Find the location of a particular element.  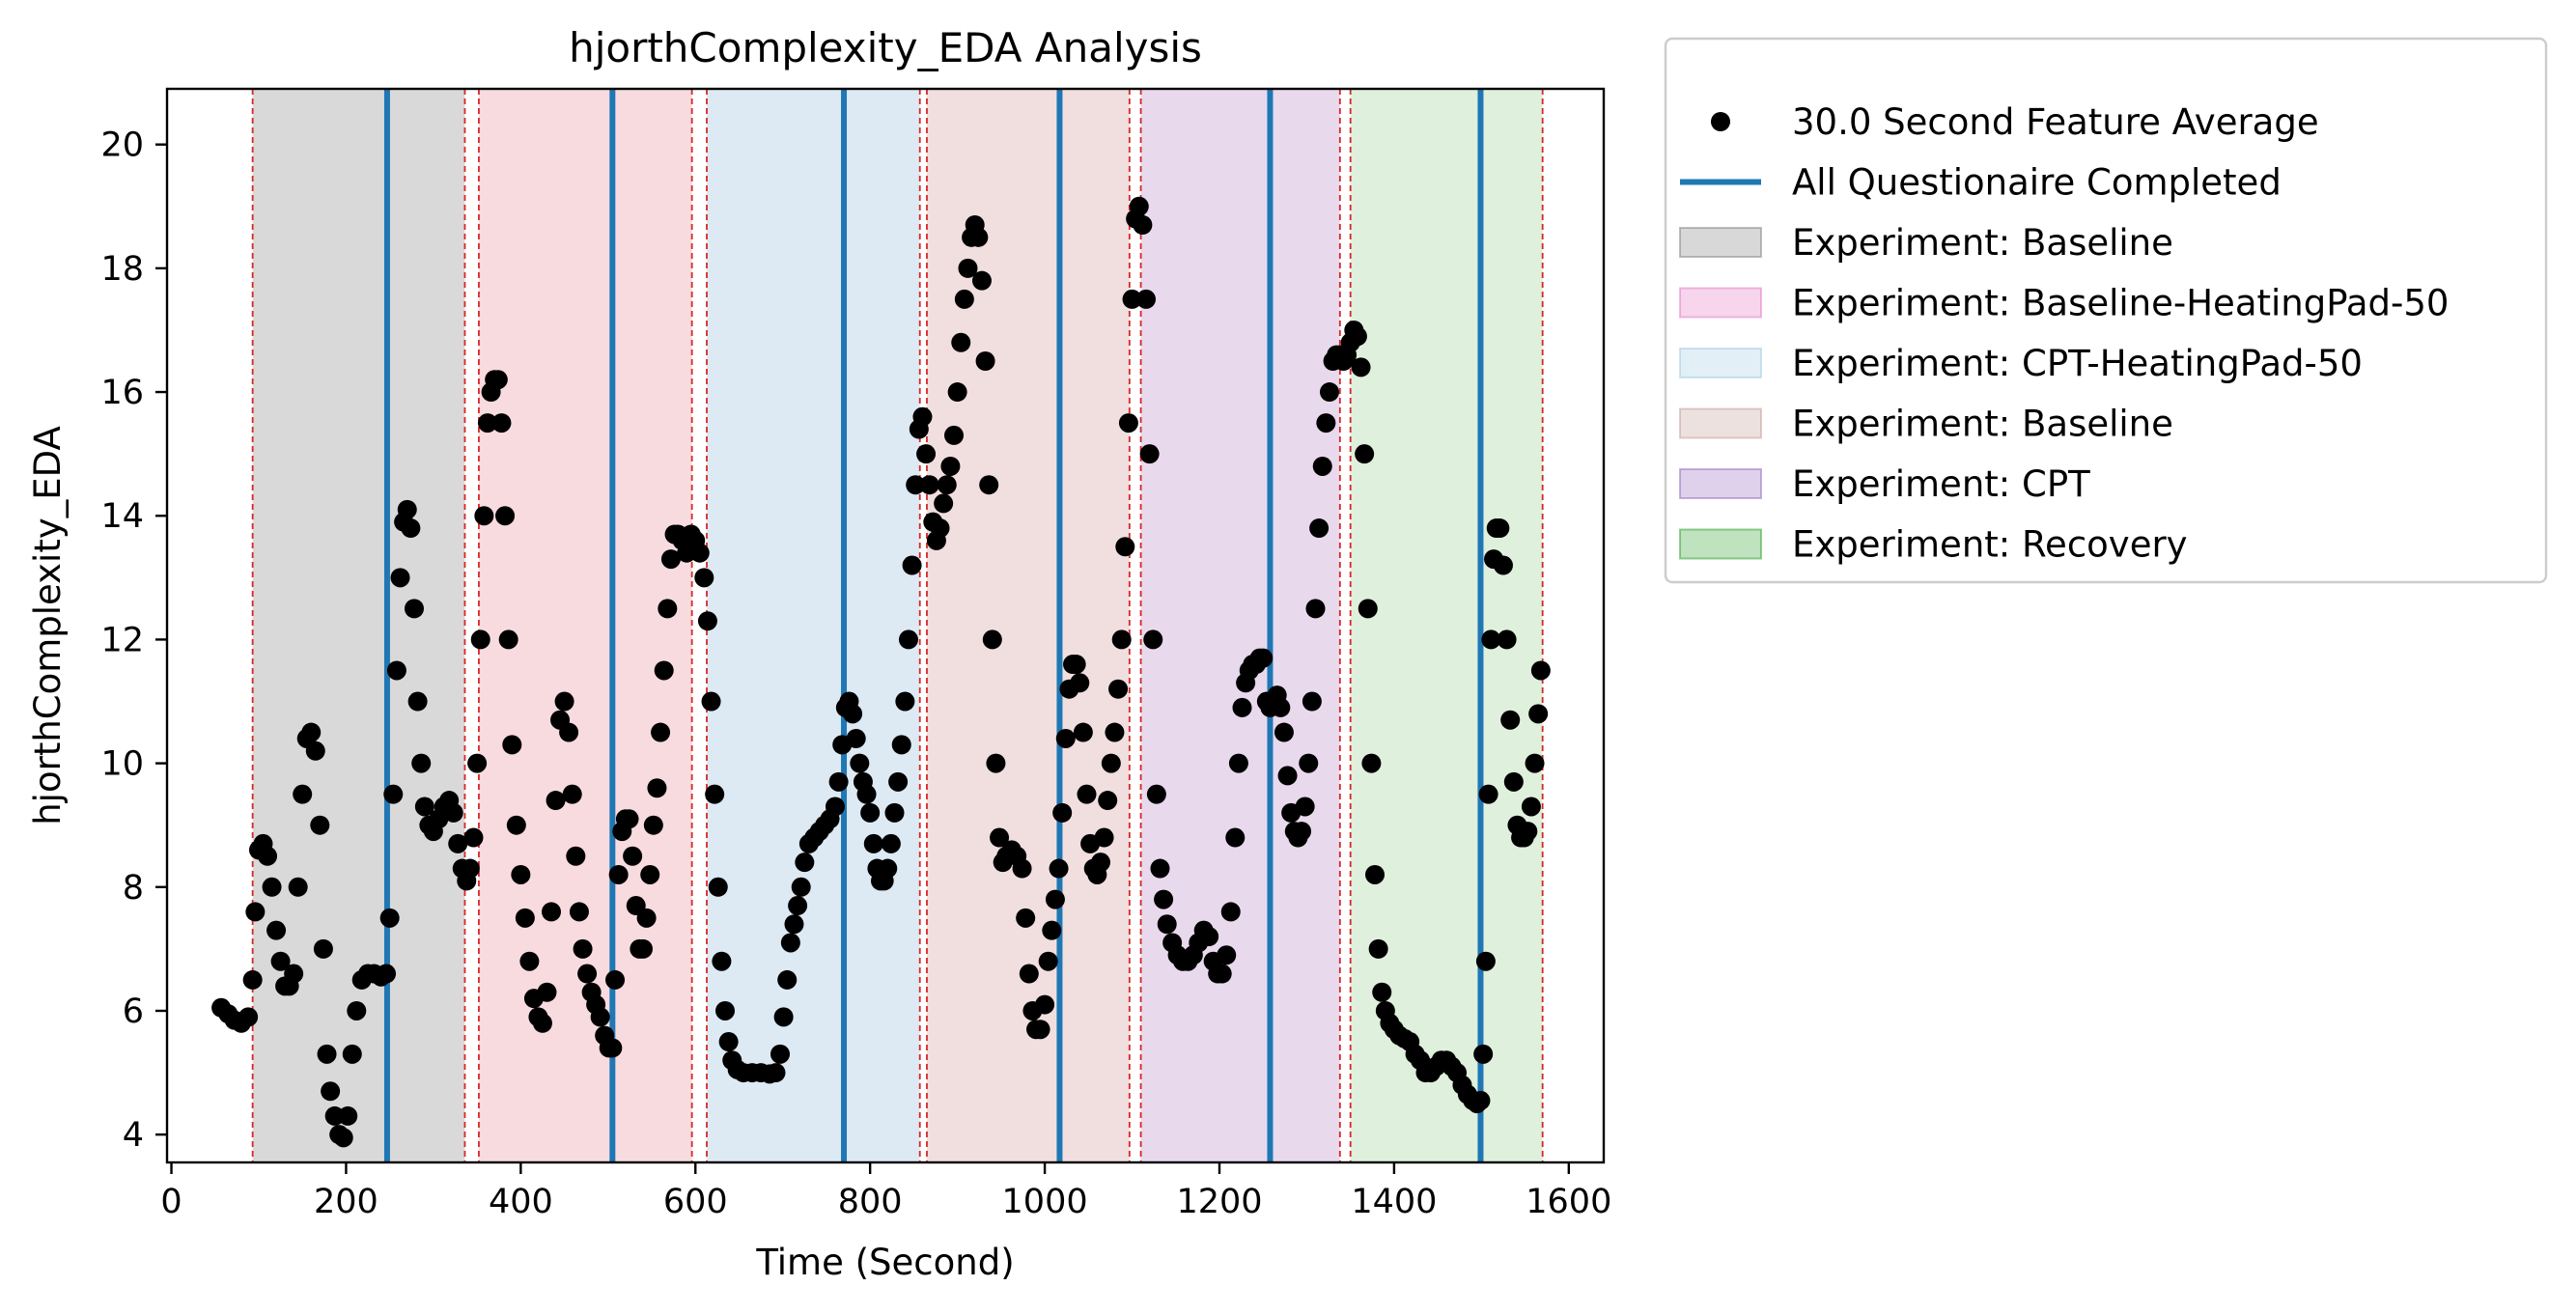

y-axis-label: hjorthComplexity_EDA is located at coordinates (48, 625).